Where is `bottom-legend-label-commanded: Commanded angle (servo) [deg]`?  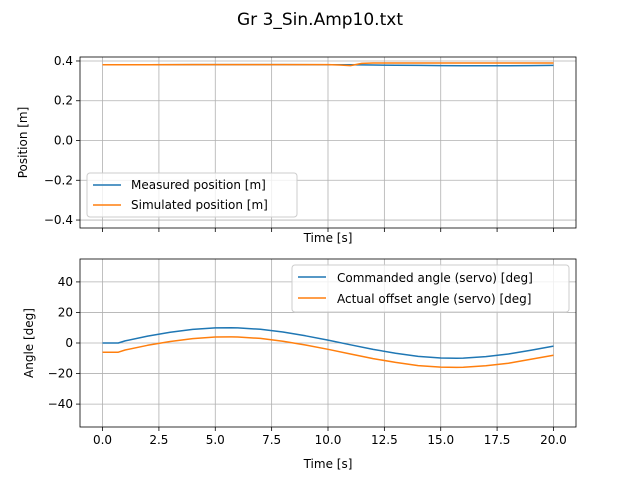
bottom-legend-label-commanded: Commanded angle (servo) [deg] is located at coordinates (435, 278).